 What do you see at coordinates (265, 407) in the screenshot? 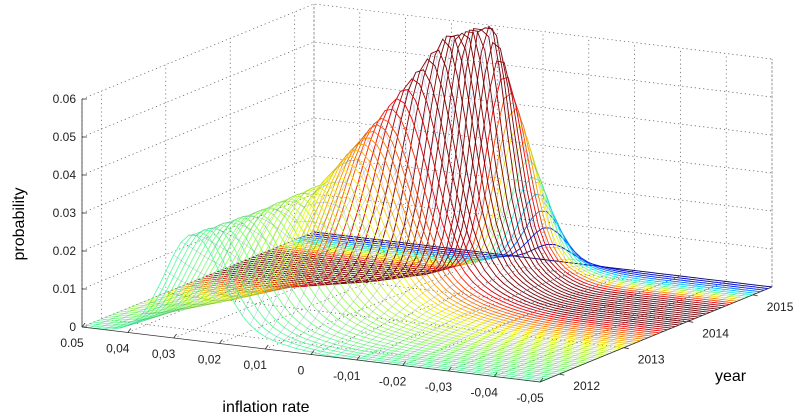
I see `x-axis-label: inflation rate` at bounding box center [265, 407].